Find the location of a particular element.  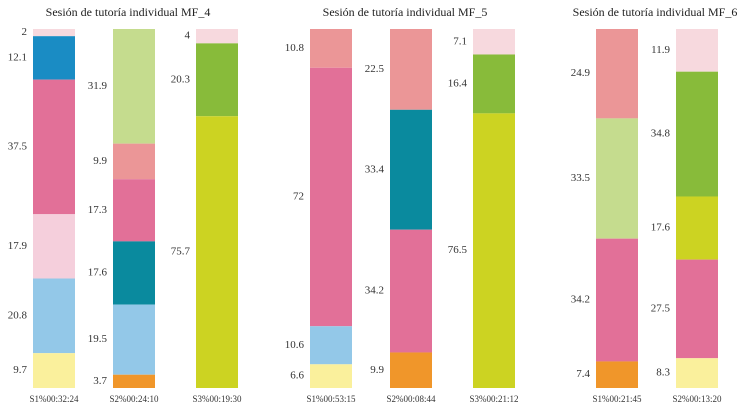

value-label: 20.8 is located at coordinates (18, 315).